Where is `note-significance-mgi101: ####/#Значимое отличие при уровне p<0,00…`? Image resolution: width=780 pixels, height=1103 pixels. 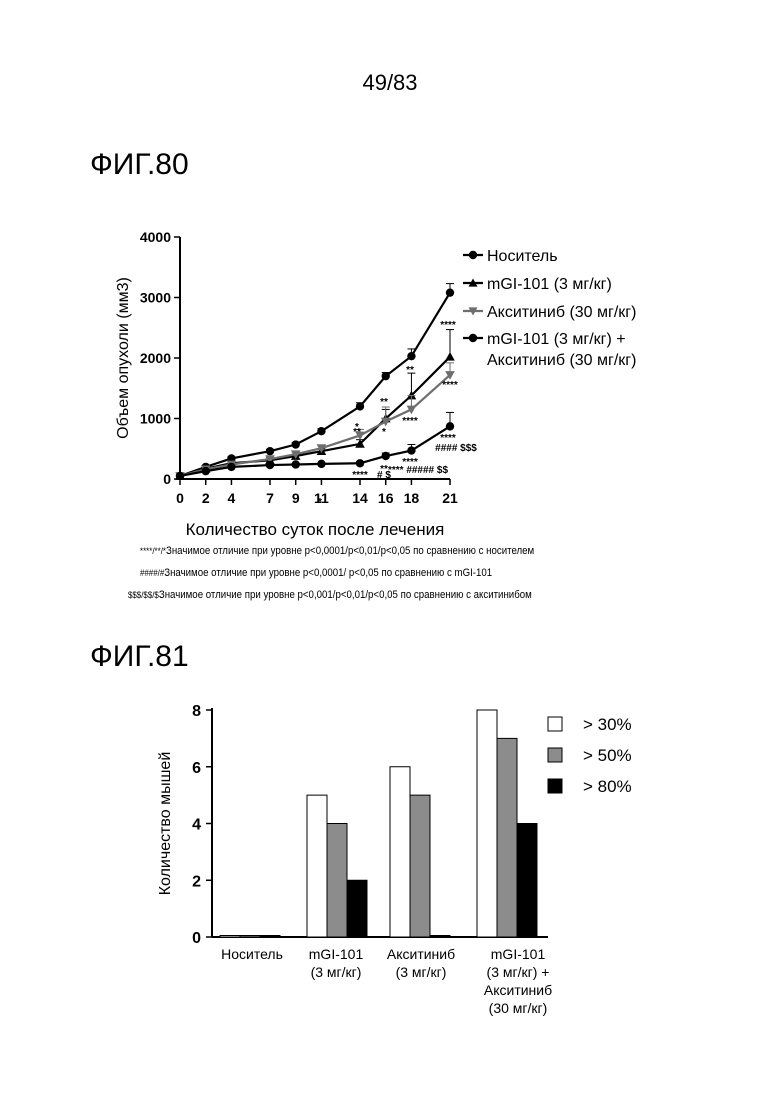 note-significance-mgi101: ####/#Значимое отличие при уровне p<0,00… is located at coordinates (316, 573).